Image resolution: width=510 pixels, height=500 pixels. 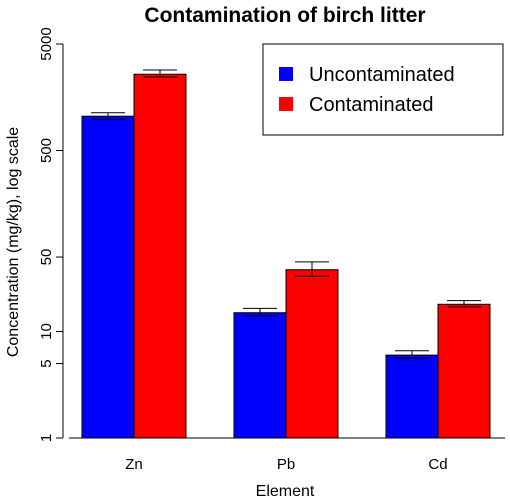 I want to click on legend-label: Uncontaminated, so click(x=382, y=75).